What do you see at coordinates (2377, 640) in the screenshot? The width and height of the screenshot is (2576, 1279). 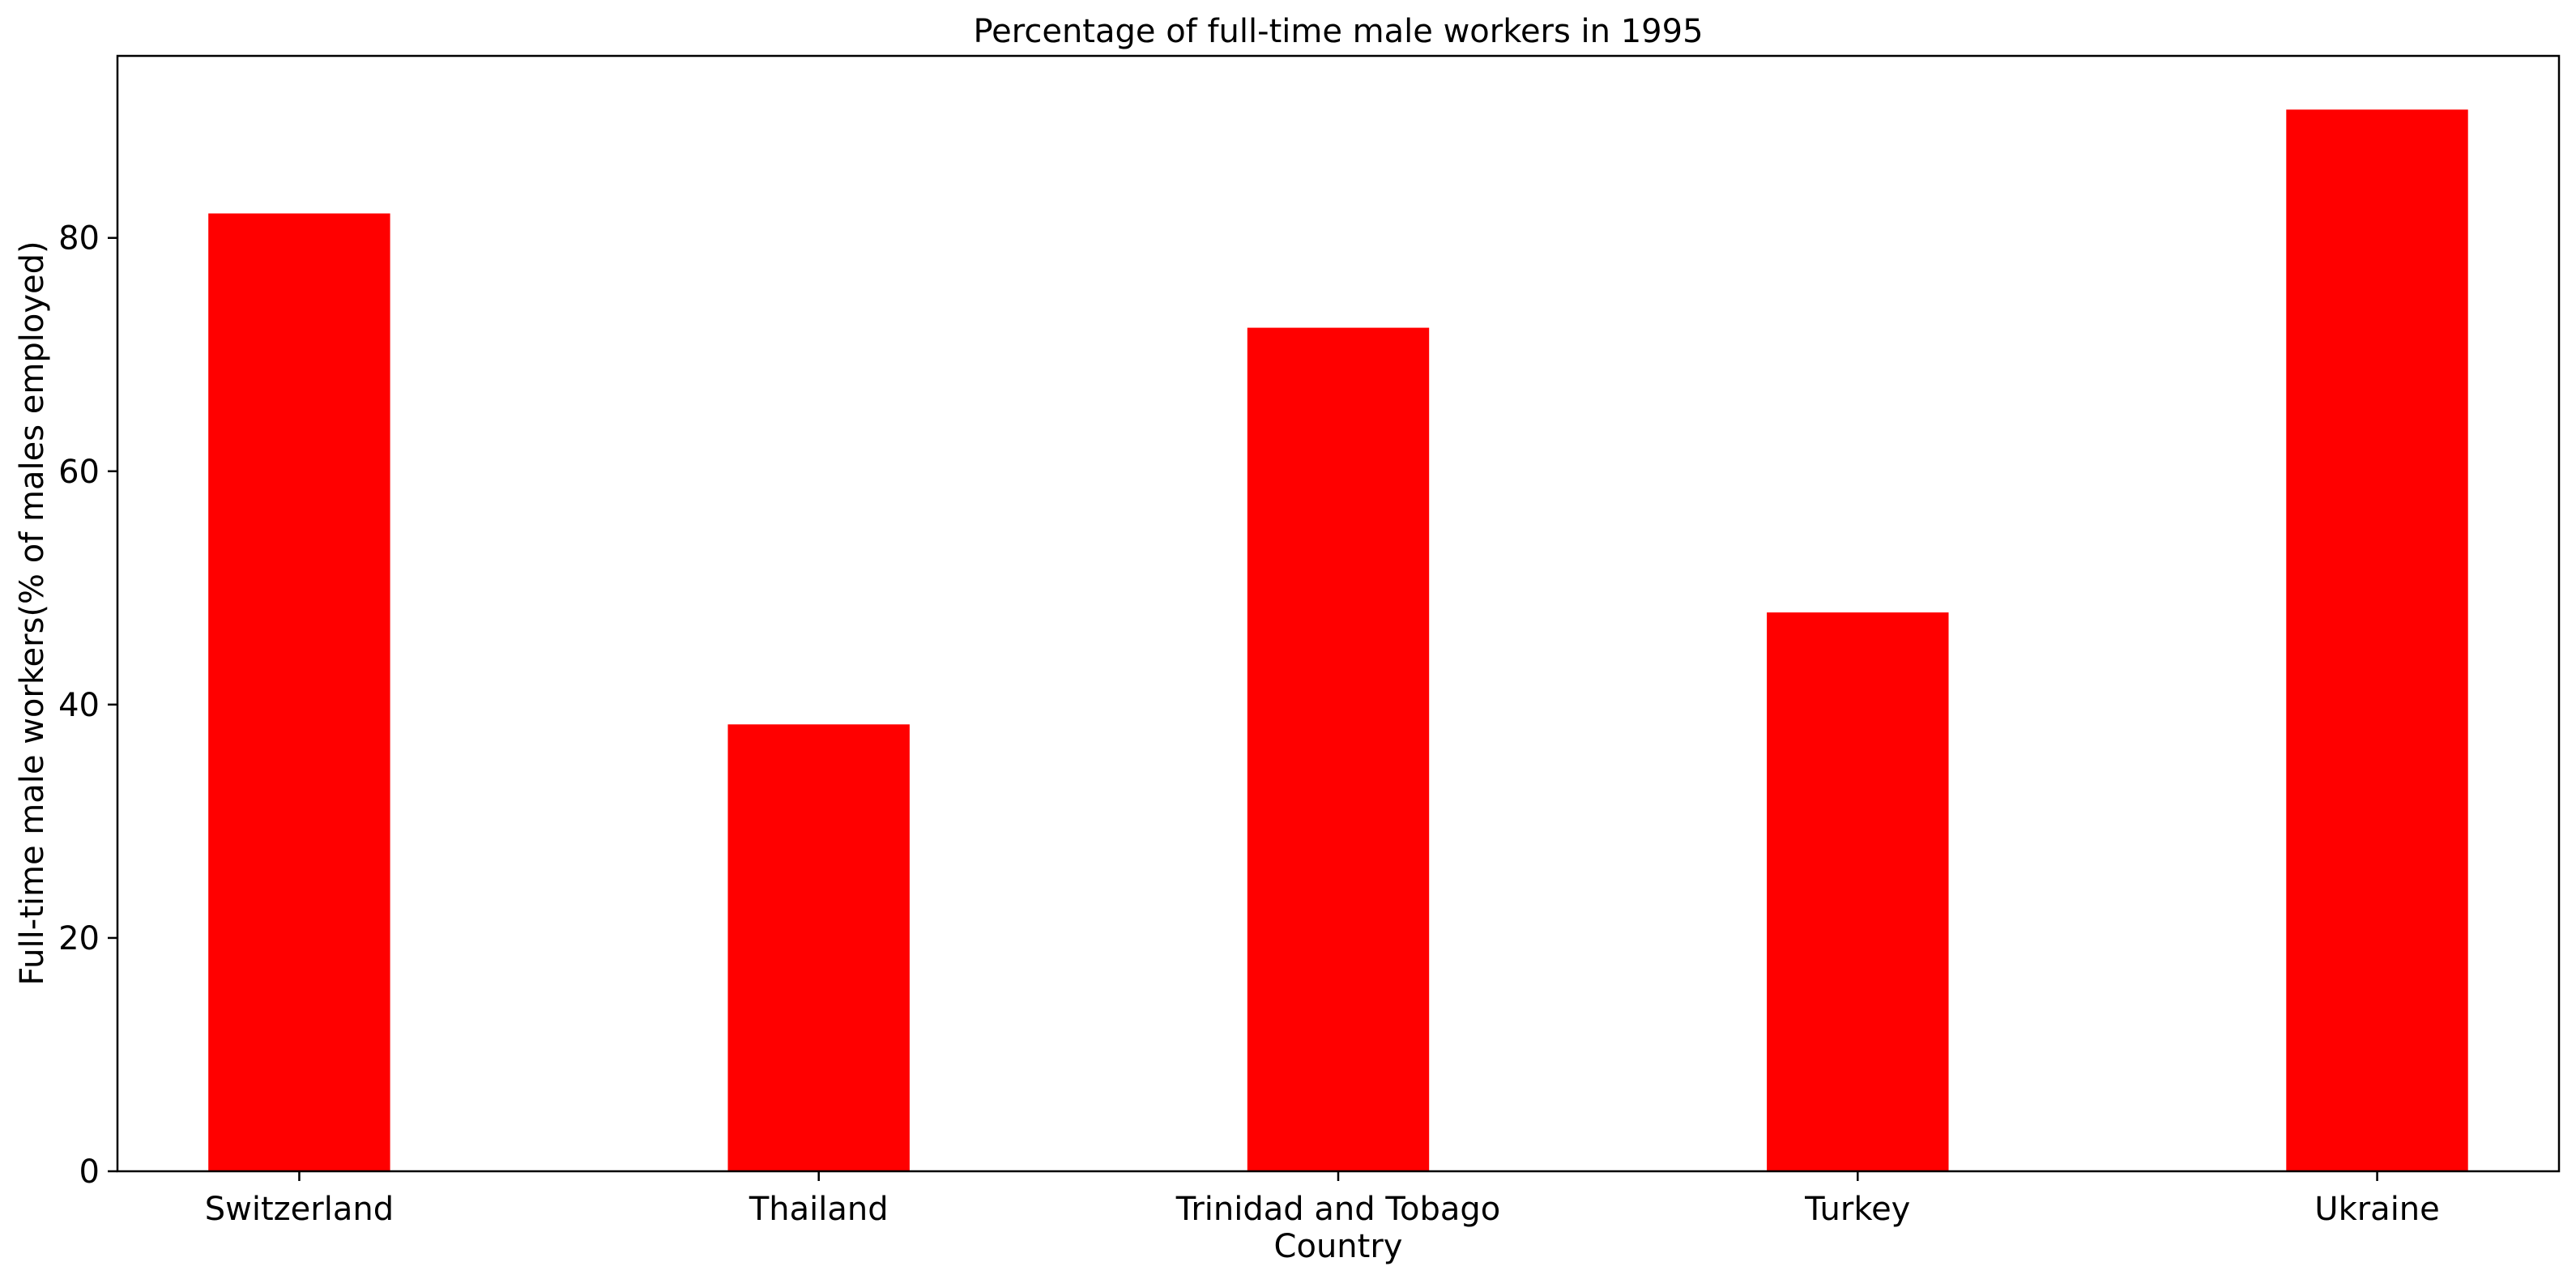 I see `bar-ukraine` at bounding box center [2377, 640].